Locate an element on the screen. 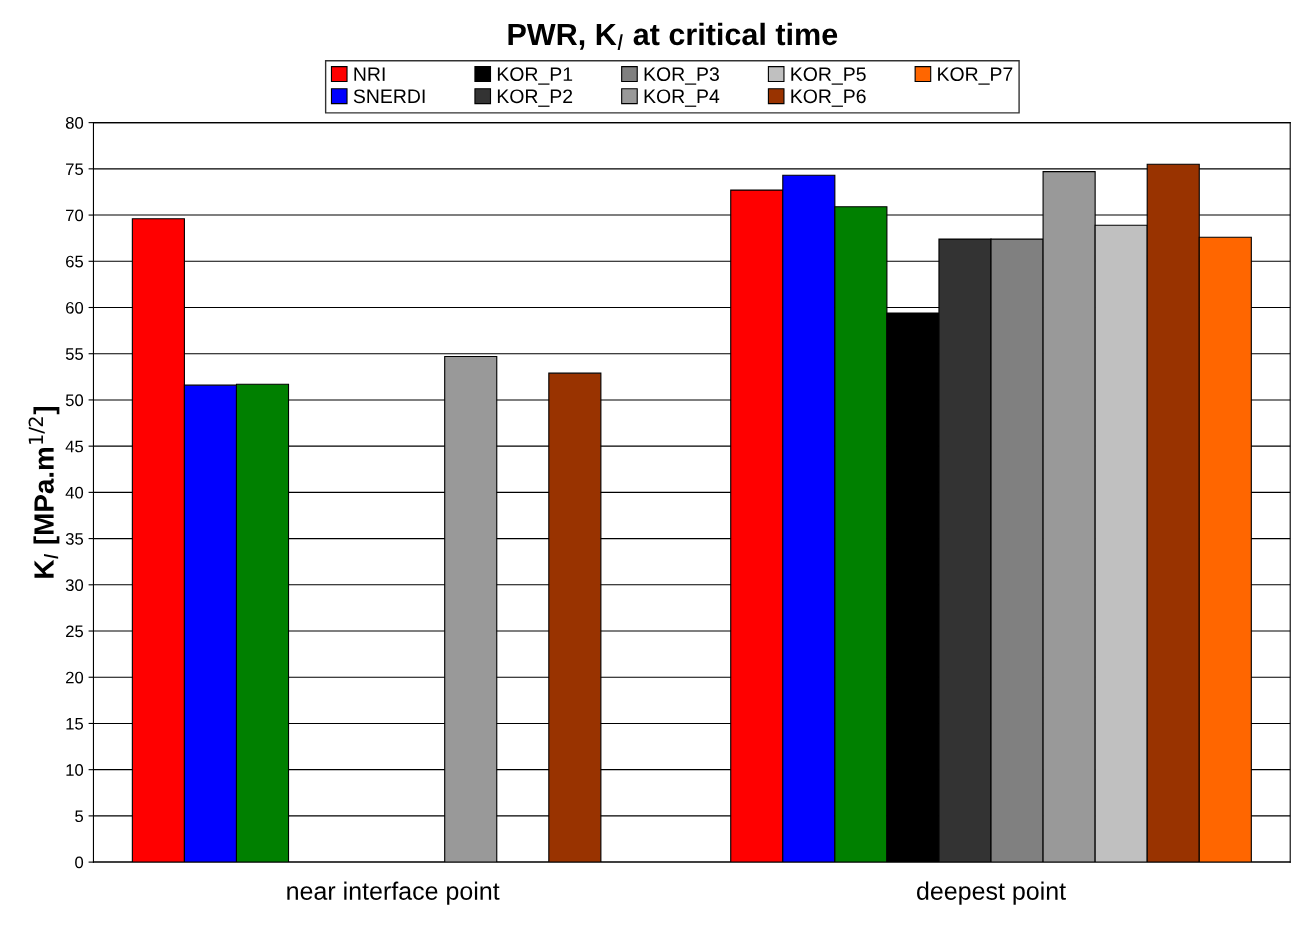 The height and width of the screenshot is (929, 1298). y-tick-label: 80 is located at coordinates (74, 123).